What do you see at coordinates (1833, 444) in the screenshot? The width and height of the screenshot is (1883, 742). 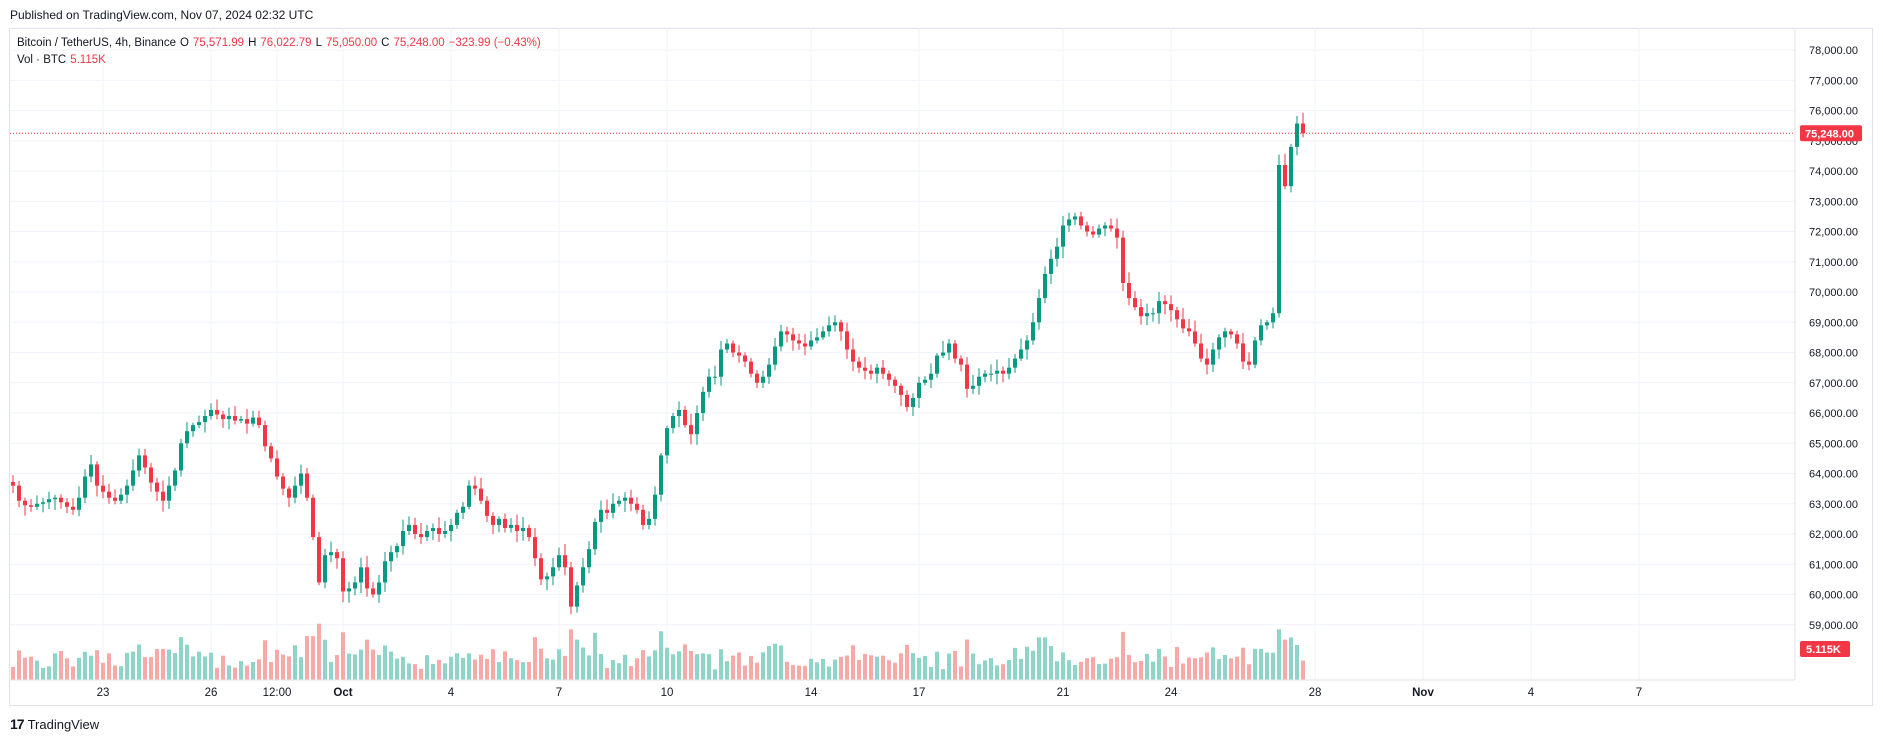 I see `price-tick-label: 65,000.00` at bounding box center [1833, 444].